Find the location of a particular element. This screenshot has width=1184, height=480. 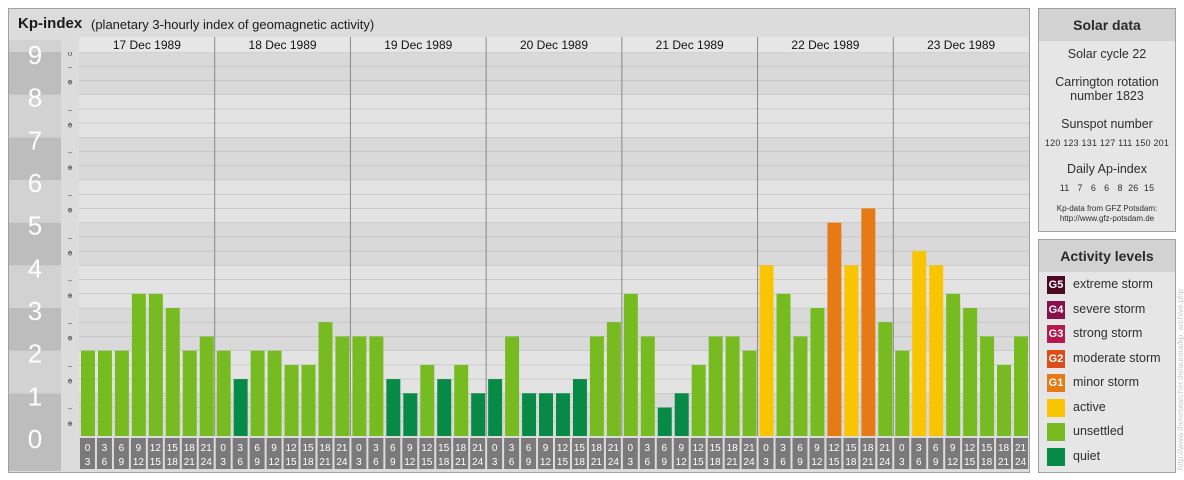

legend-label: severe storm is located at coordinates (1109, 308).